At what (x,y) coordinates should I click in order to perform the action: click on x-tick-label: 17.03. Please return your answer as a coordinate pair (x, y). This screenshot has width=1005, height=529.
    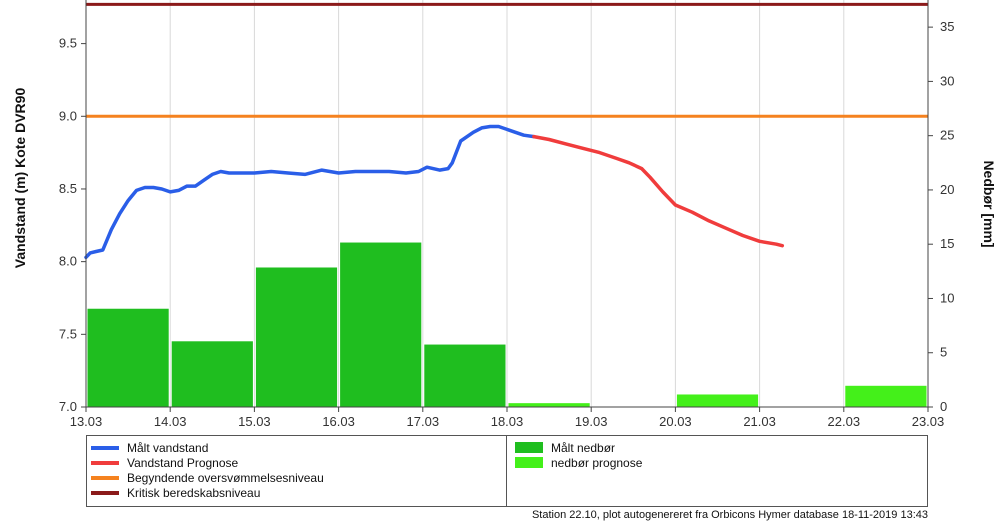
    Looking at the image, I should click on (423, 421).